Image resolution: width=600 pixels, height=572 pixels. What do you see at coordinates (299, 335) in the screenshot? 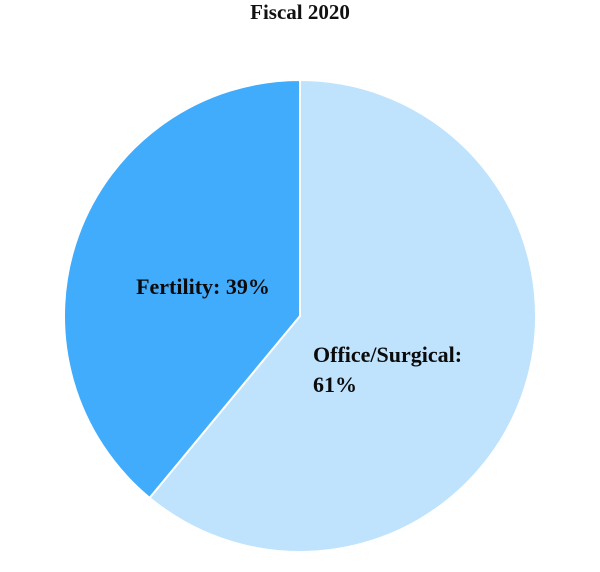
I see `pie-labels: Office/Surgical: 61% Fertility: 39%` at bounding box center [299, 335].